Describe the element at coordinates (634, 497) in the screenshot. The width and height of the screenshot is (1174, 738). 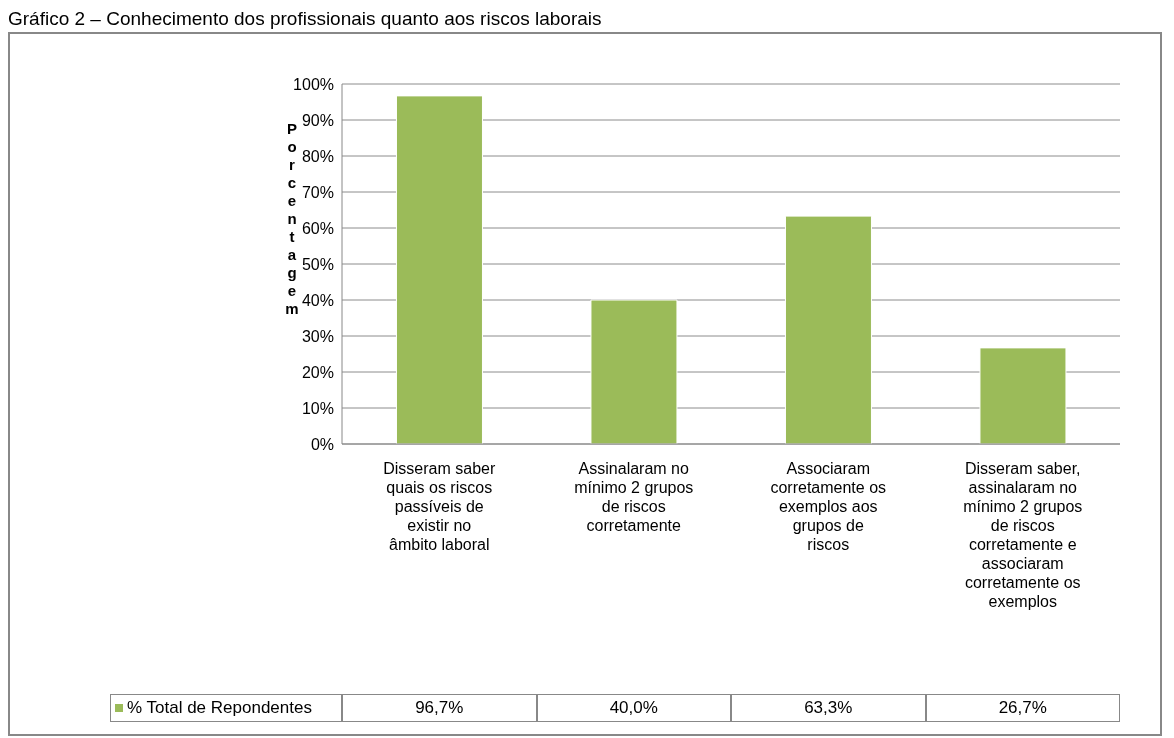
I see `x-tick-label: Assinalaram no mínimo 2 grupos de riscos corretamente` at that location.